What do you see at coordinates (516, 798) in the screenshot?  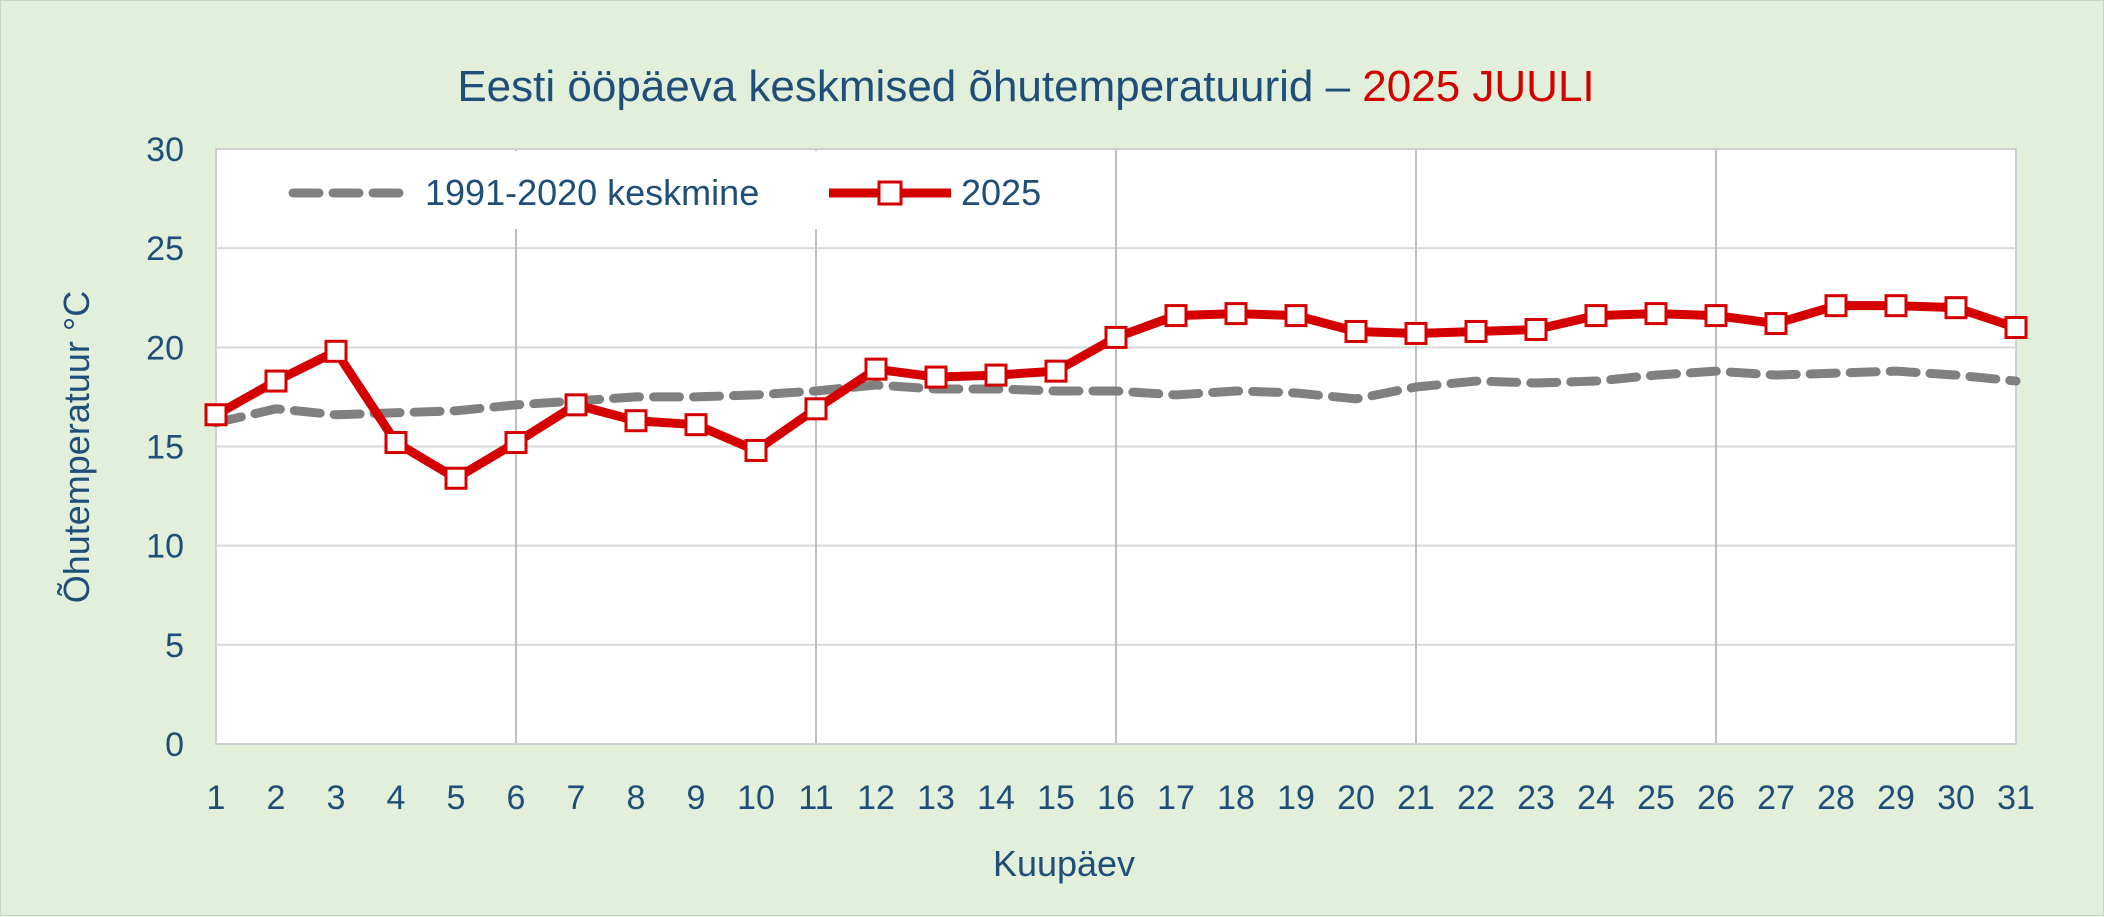 I see `x-tick-label: 6` at bounding box center [516, 798].